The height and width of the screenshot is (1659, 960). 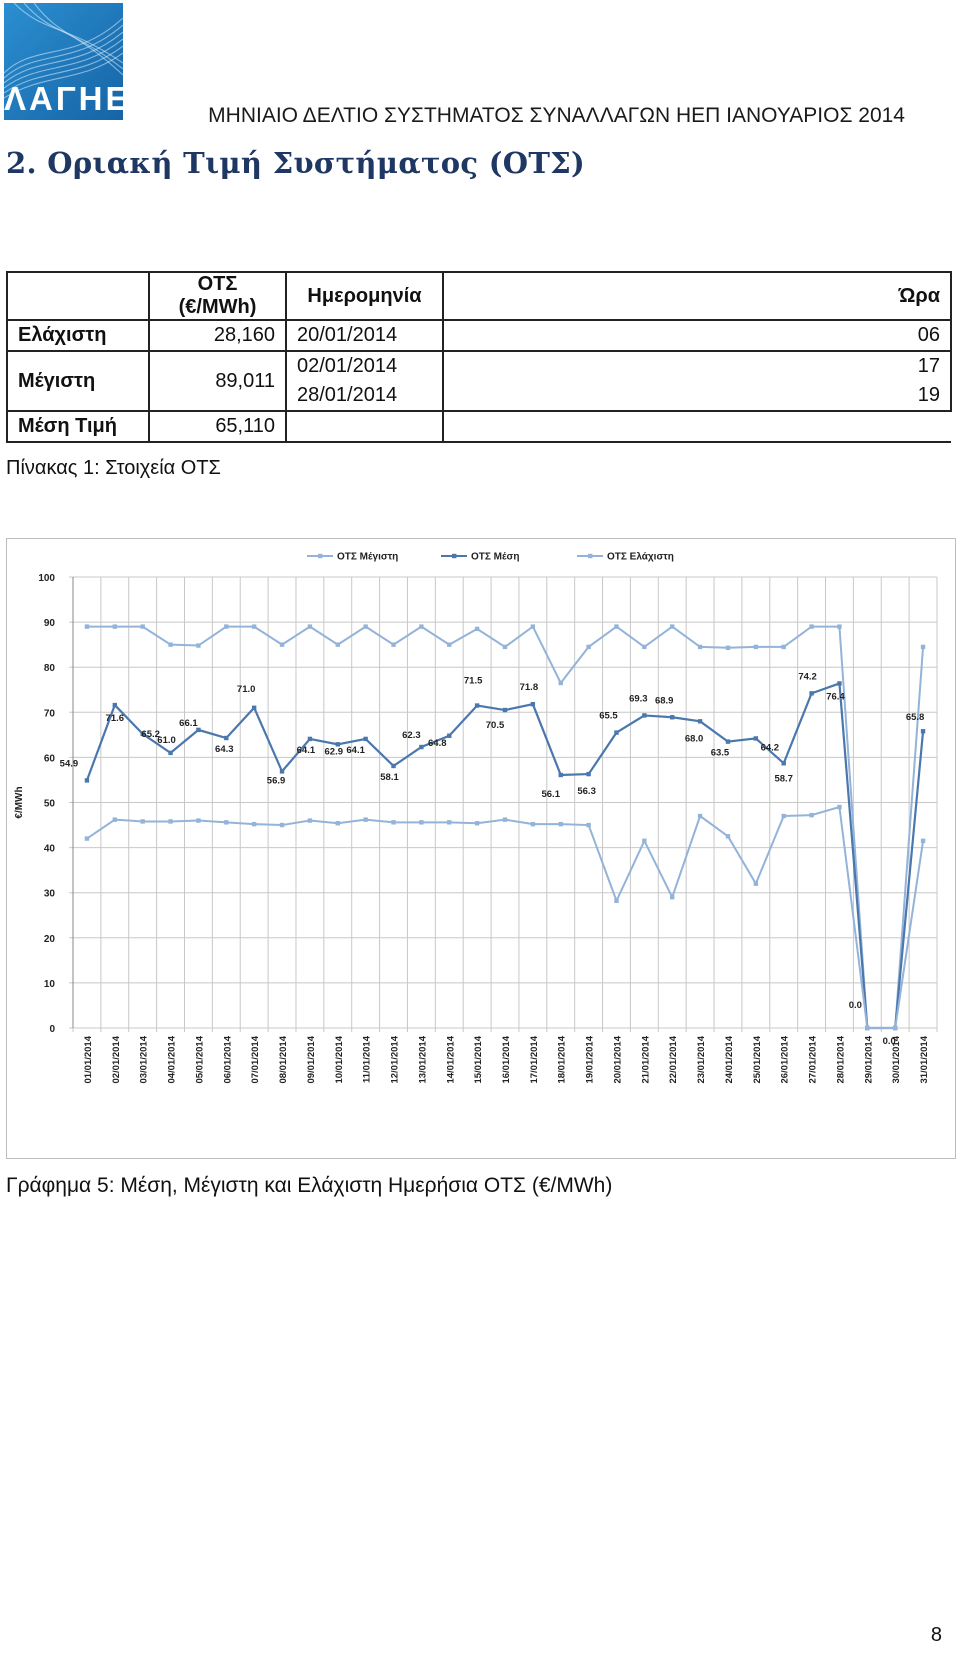 I want to click on page-number: 8, so click(x=936, y=1635).